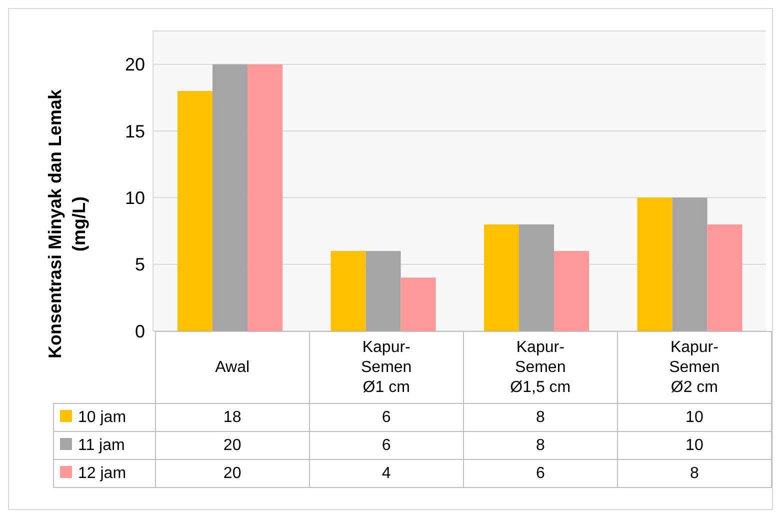 This screenshot has height=518, width=779. Describe the element at coordinates (105, 418) in the screenshot. I see `legend-label: 10 jam` at that location.